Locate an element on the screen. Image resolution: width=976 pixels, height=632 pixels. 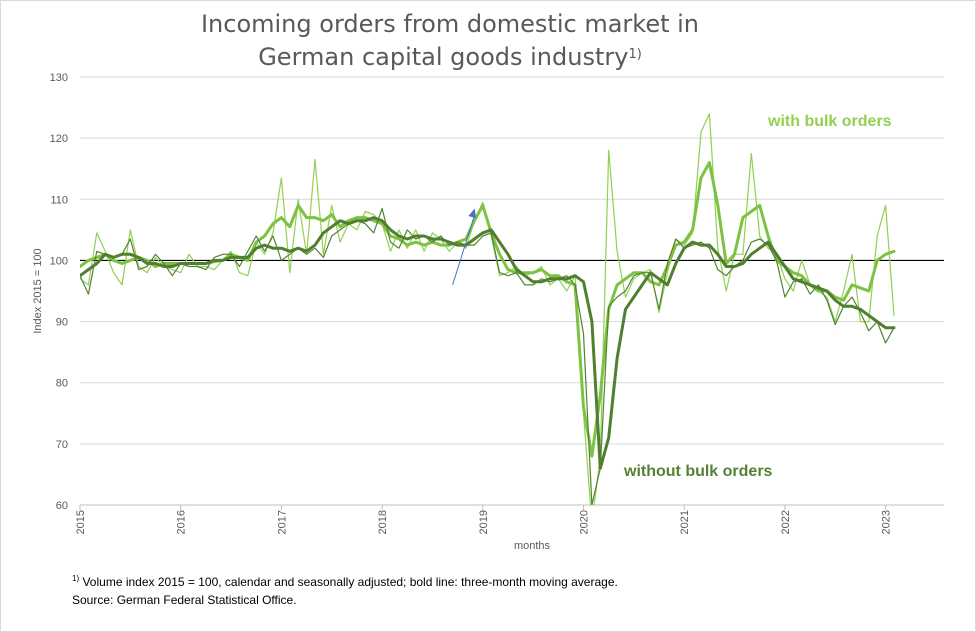
y-tick-label: 130 is located at coordinates (59, 78).